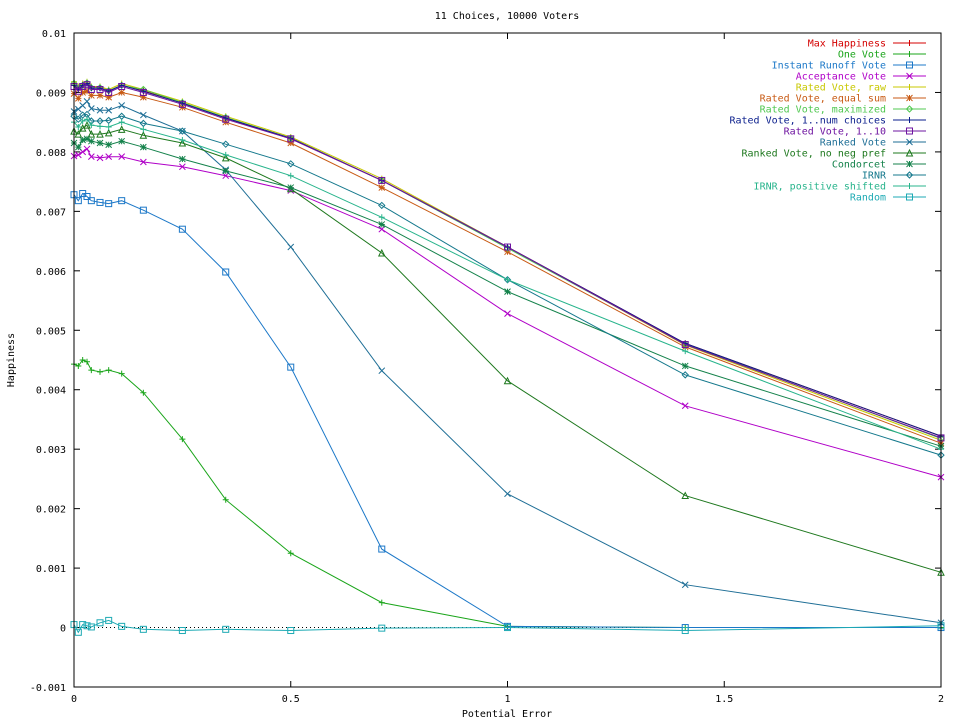 This screenshot has height=720, width=960. I want to click on y-tick-label: 0.009, so click(51, 93).